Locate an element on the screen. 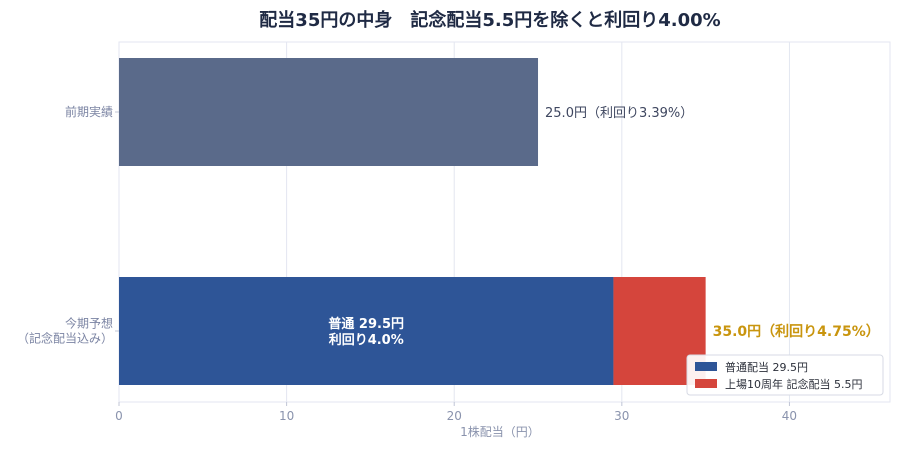 The image size is (900, 450). bar-regular-dividend is located at coordinates (366, 331).